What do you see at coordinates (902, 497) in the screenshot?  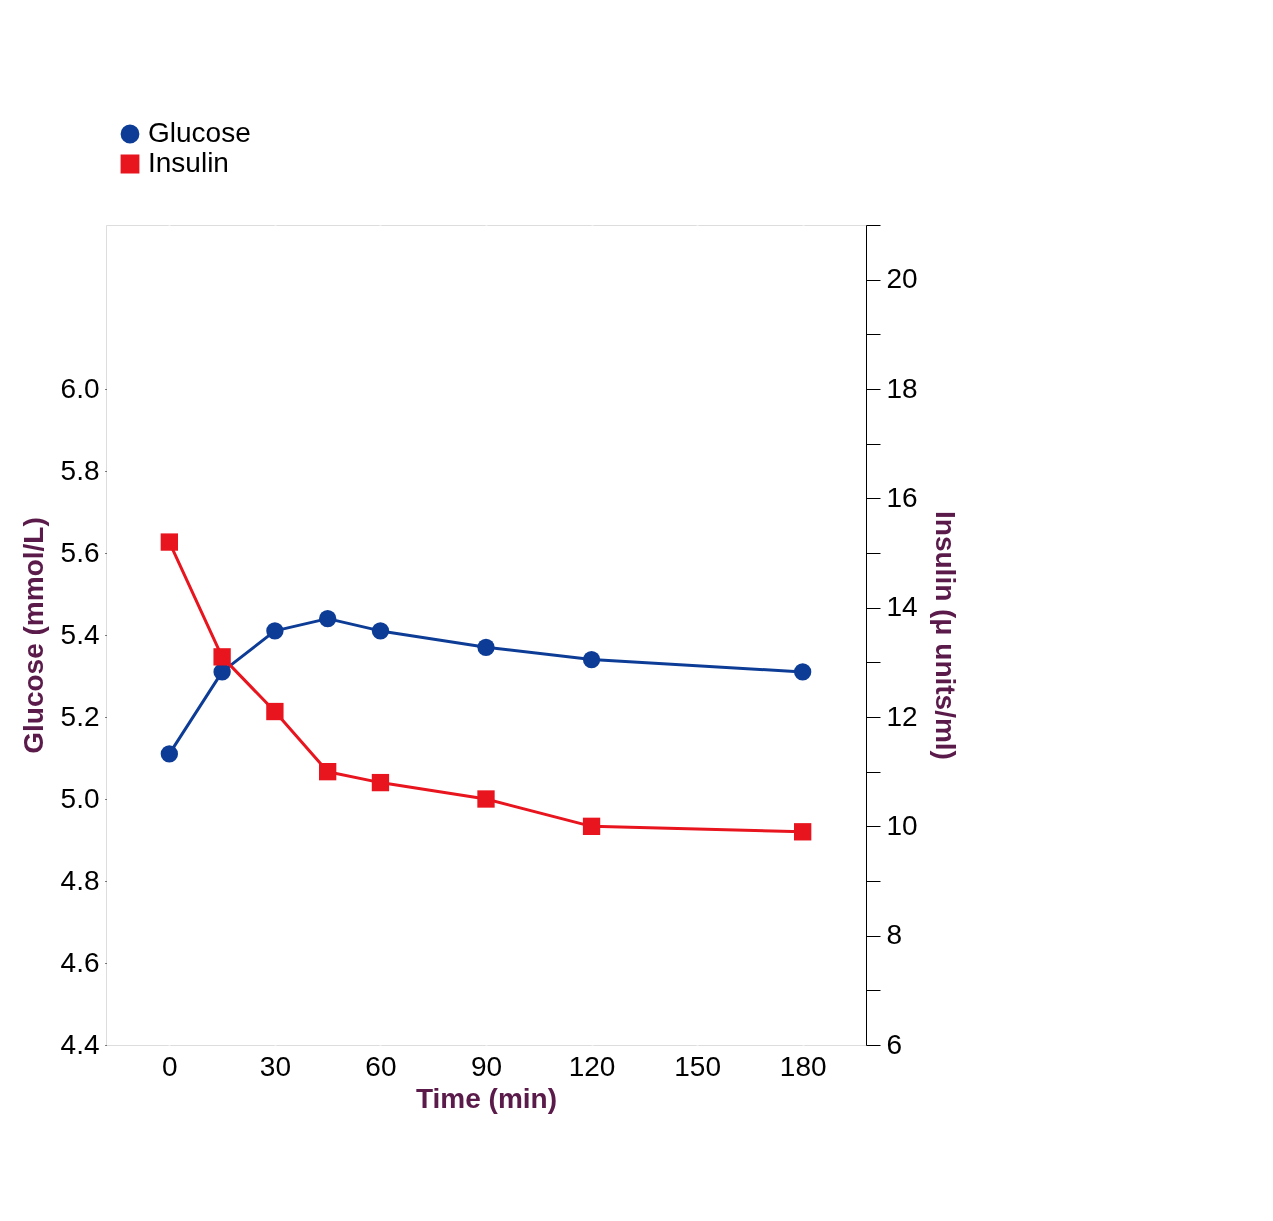 I see `y2-tick-label: 16` at bounding box center [902, 497].